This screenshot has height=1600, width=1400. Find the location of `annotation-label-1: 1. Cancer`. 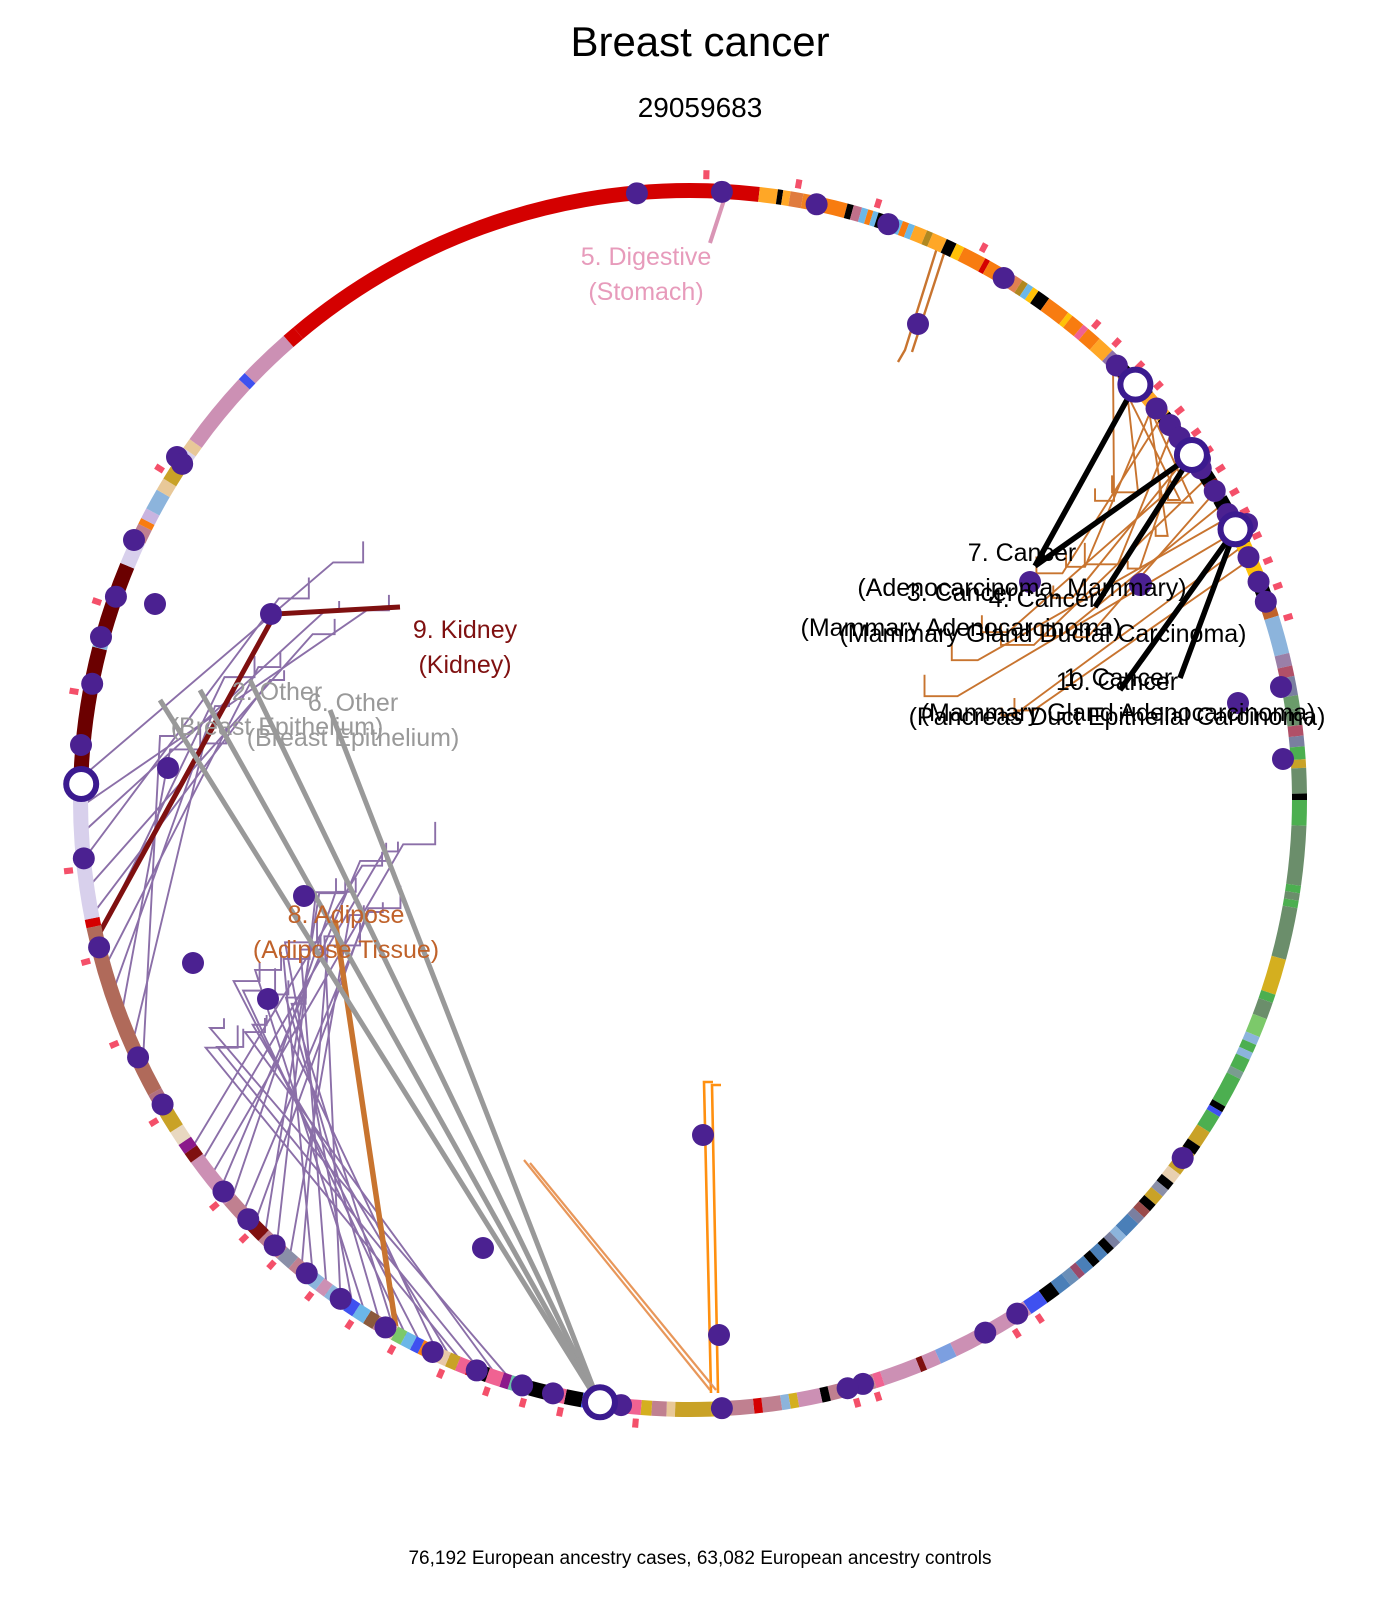

annotation-label-1: 1. Cancer is located at coordinates (1118, 678).